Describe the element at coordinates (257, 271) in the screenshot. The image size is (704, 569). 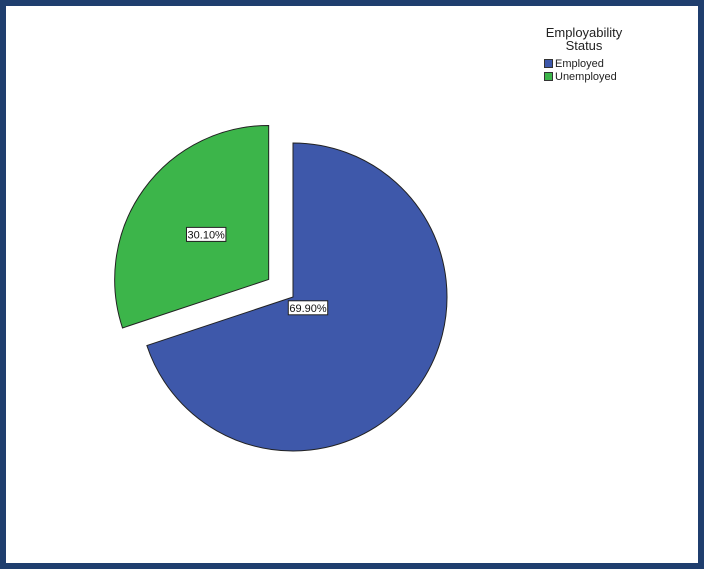
I see `pie-data-labels: 69.90% 30.10%` at that location.